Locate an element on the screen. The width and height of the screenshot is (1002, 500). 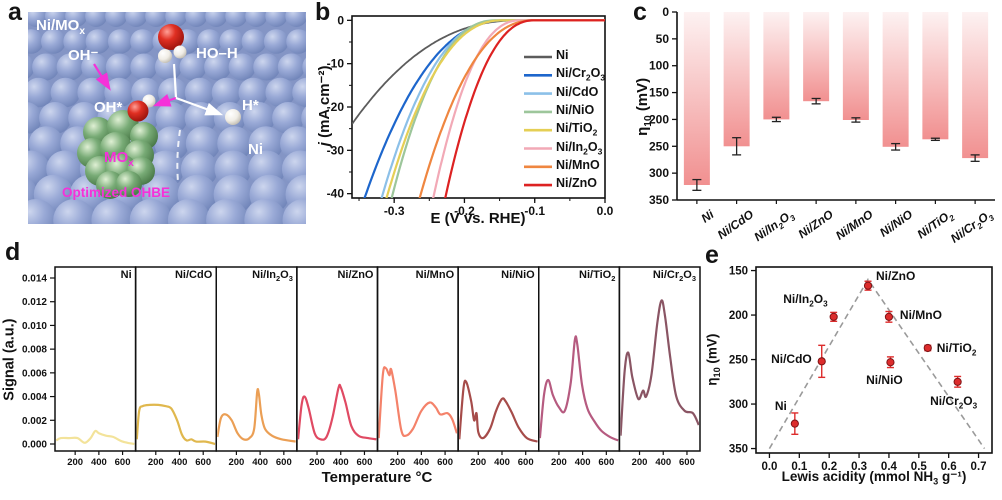
y-tick-label: -30 is located at coordinates (336, 150).